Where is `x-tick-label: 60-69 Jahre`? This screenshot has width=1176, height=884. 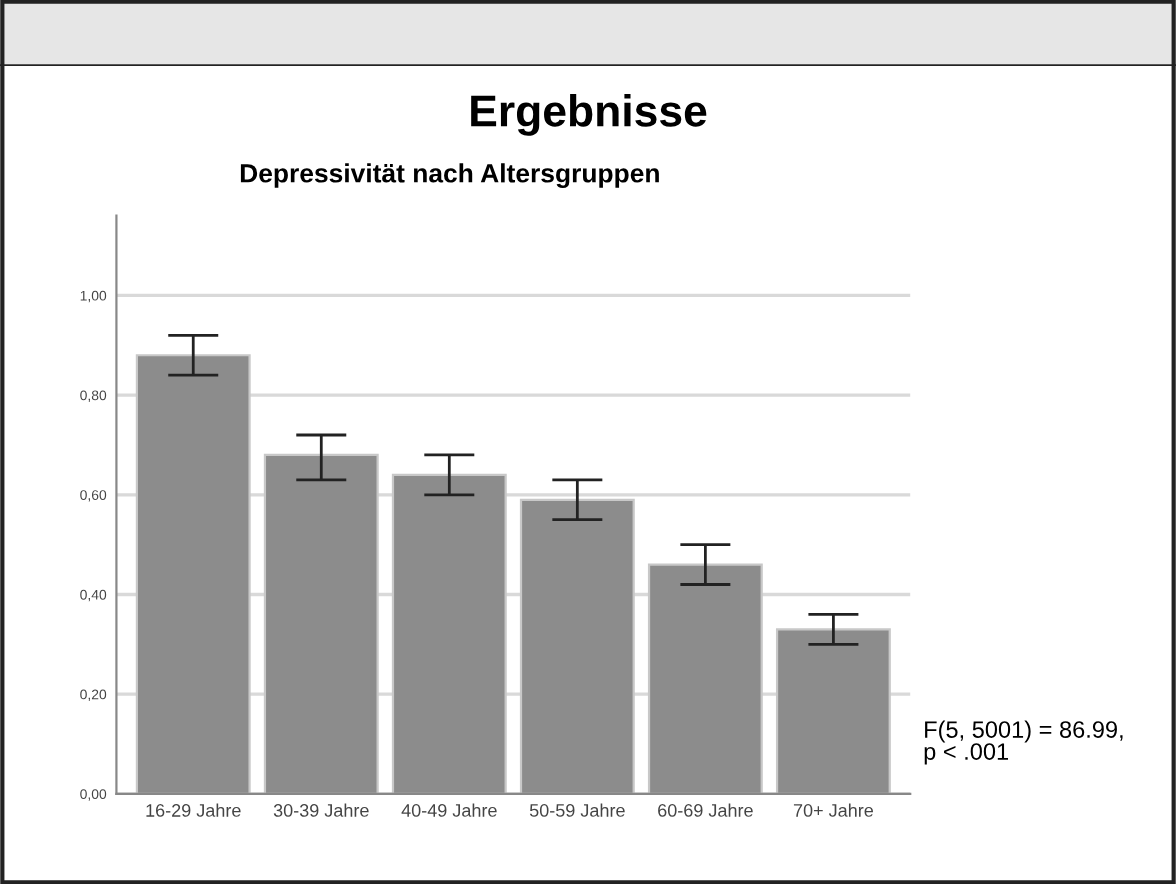 x-tick-label: 60-69 Jahre is located at coordinates (705, 810).